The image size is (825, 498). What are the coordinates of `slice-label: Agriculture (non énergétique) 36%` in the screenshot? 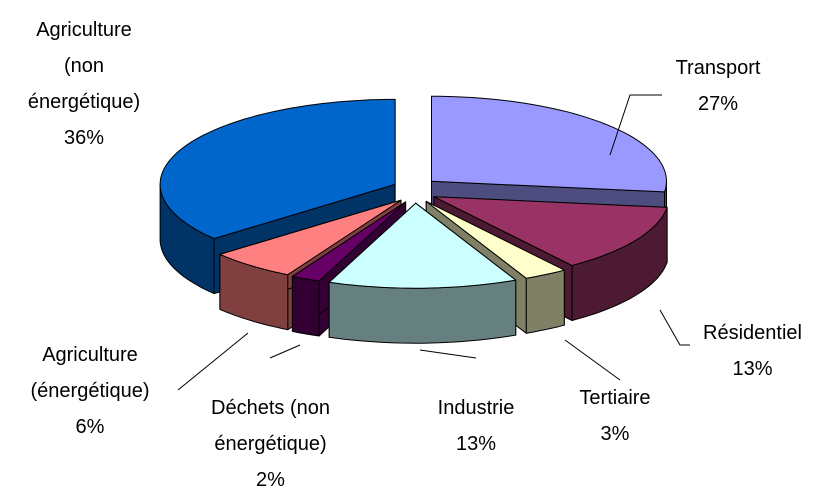 It's located at (84, 84).